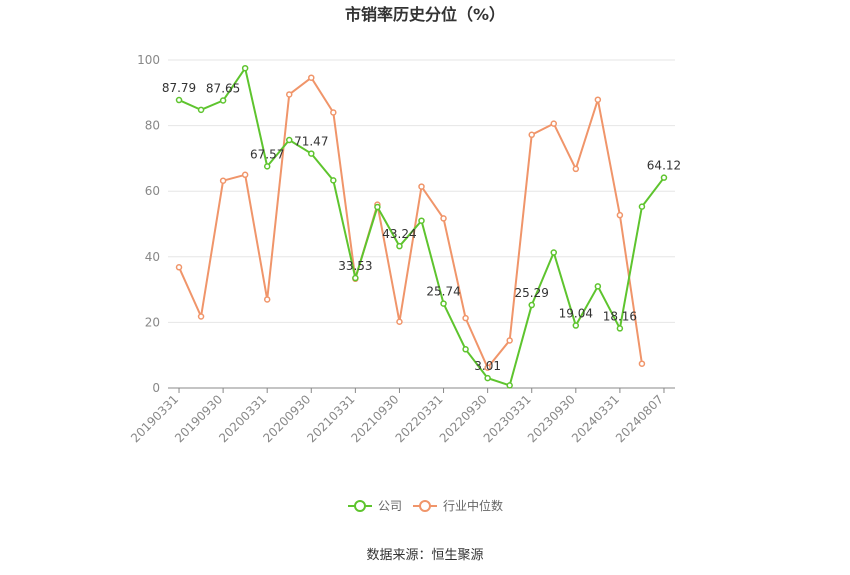  I want to click on y-tick-label: 80, so click(152, 126).